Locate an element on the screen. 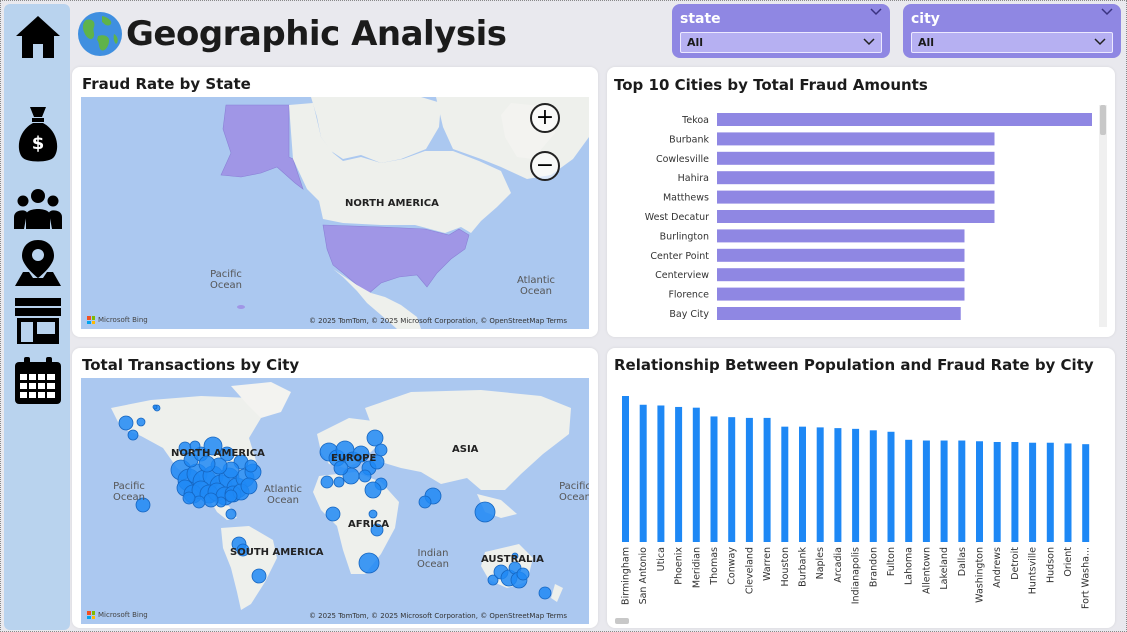 This screenshot has width=1127, height=632. city-slicer-label: city is located at coordinates (925, 19).